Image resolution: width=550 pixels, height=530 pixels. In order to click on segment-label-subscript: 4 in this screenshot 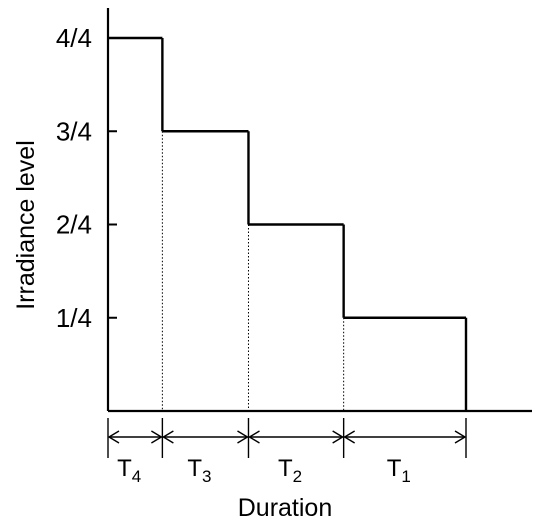, I will do `click(136, 476)`.